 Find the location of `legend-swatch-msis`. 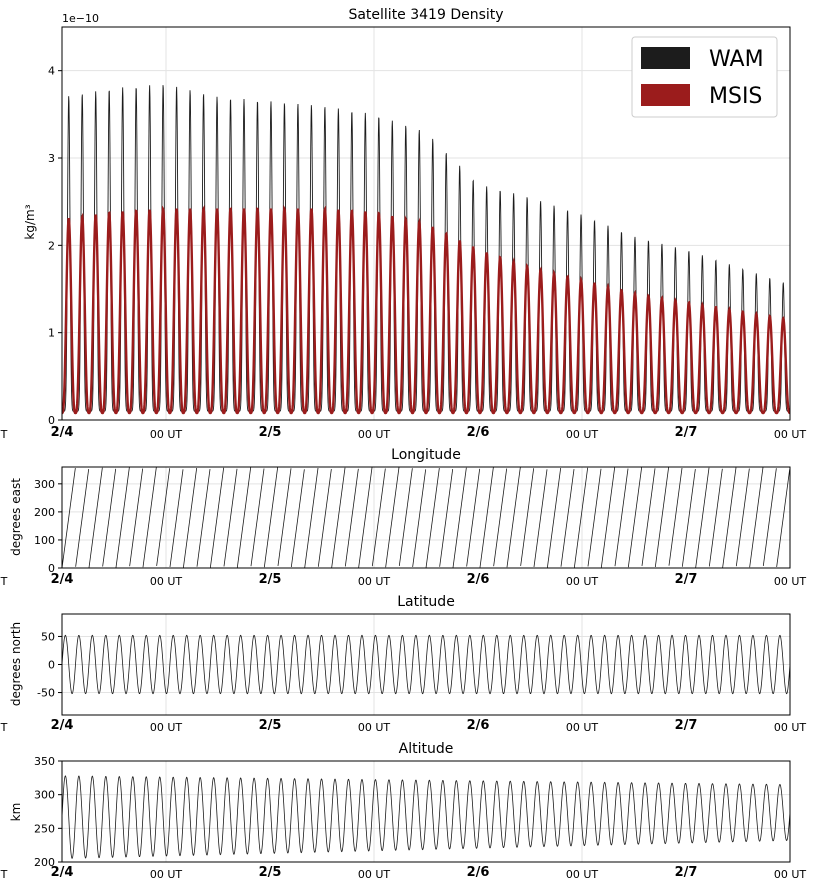

legend-swatch-msis is located at coordinates (665, 95).